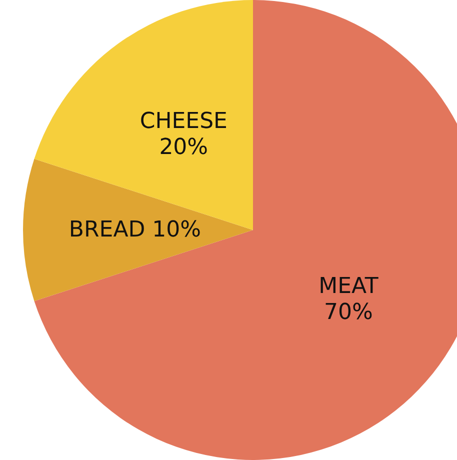 The width and height of the screenshot is (457, 460). I want to click on data-label: 20%, so click(183, 147).